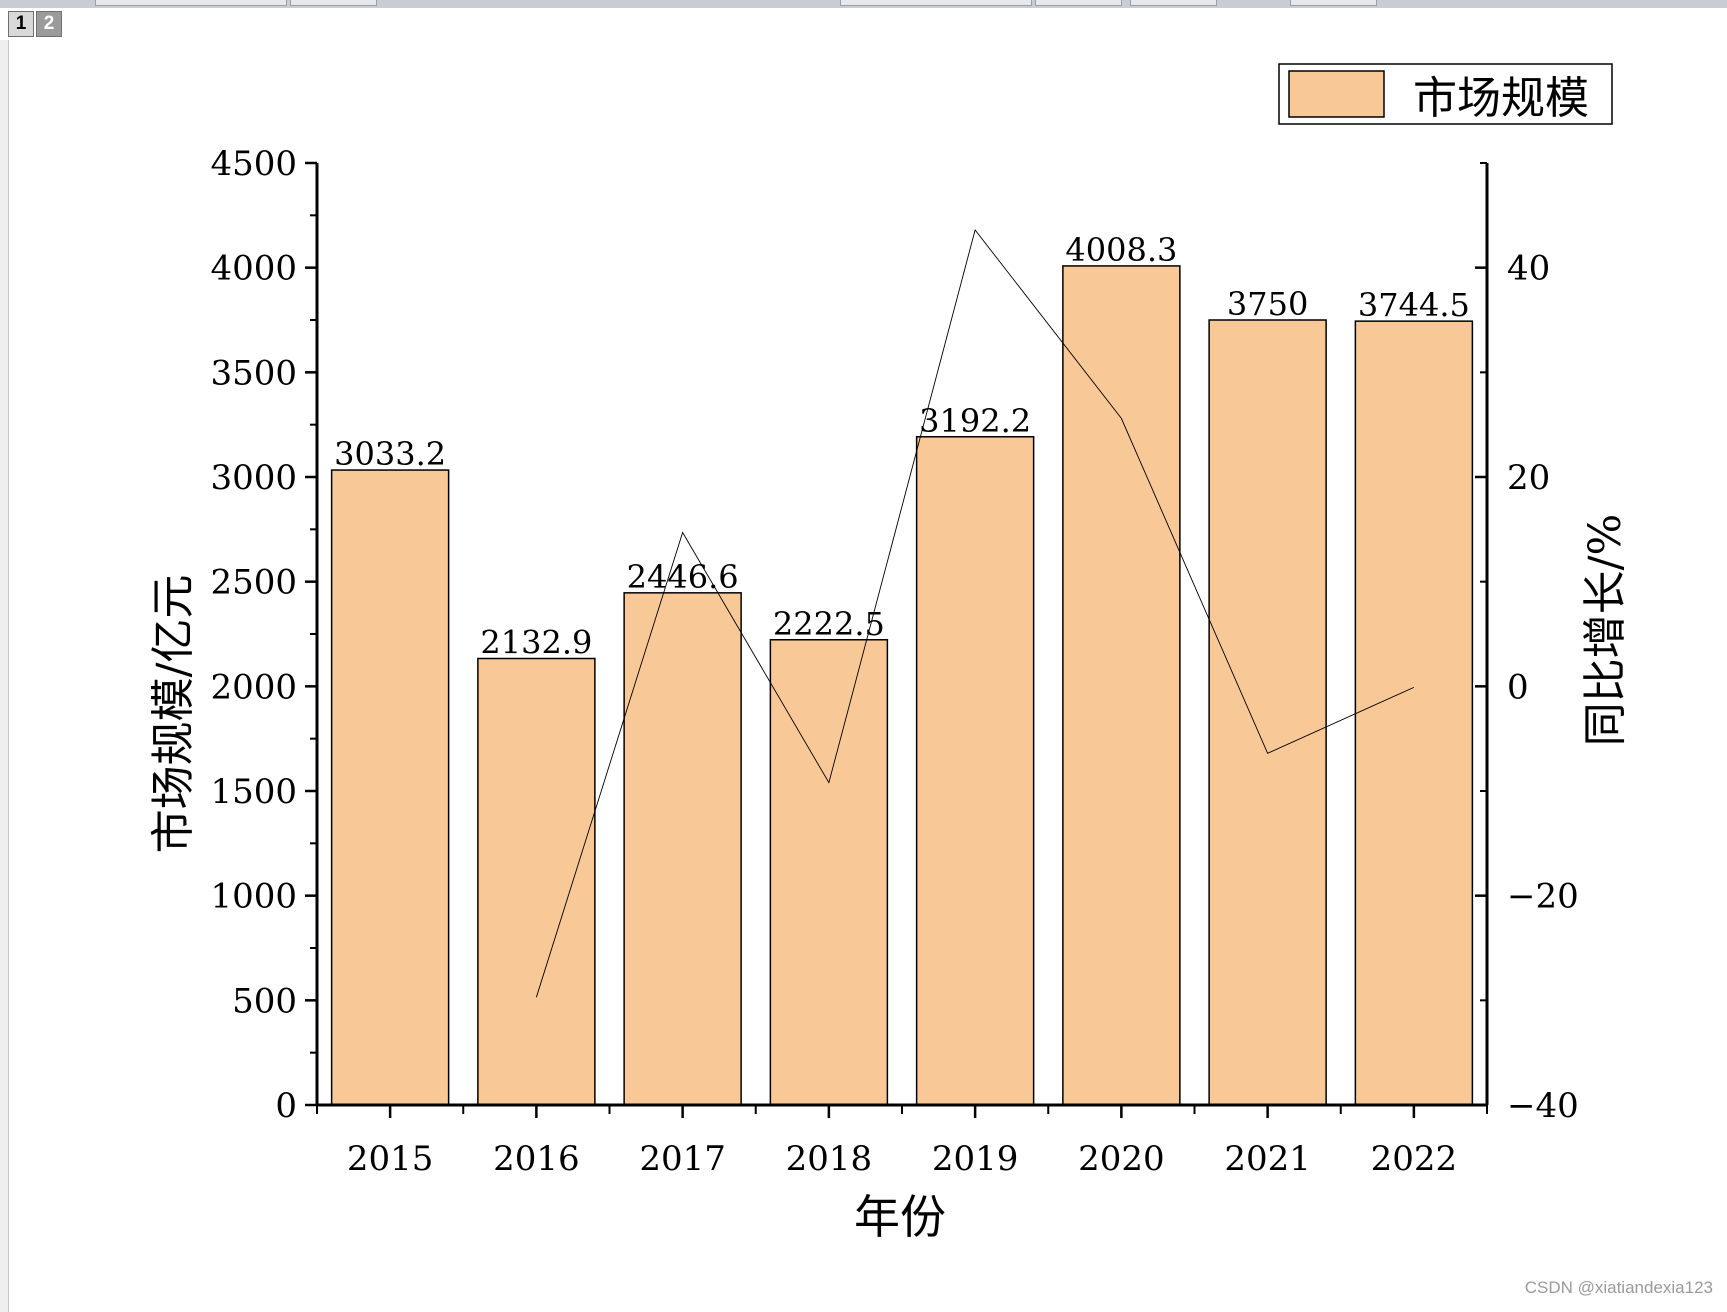 The width and height of the screenshot is (1727, 1312). I want to click on bar-2022, so click(1414, 713).